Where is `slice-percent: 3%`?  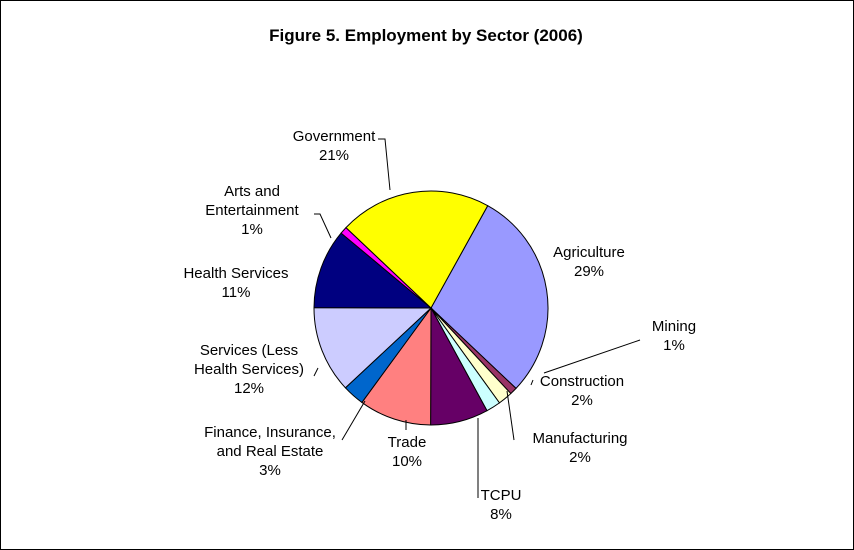
slice-percent: 3% is located at coordinates (270, 470).